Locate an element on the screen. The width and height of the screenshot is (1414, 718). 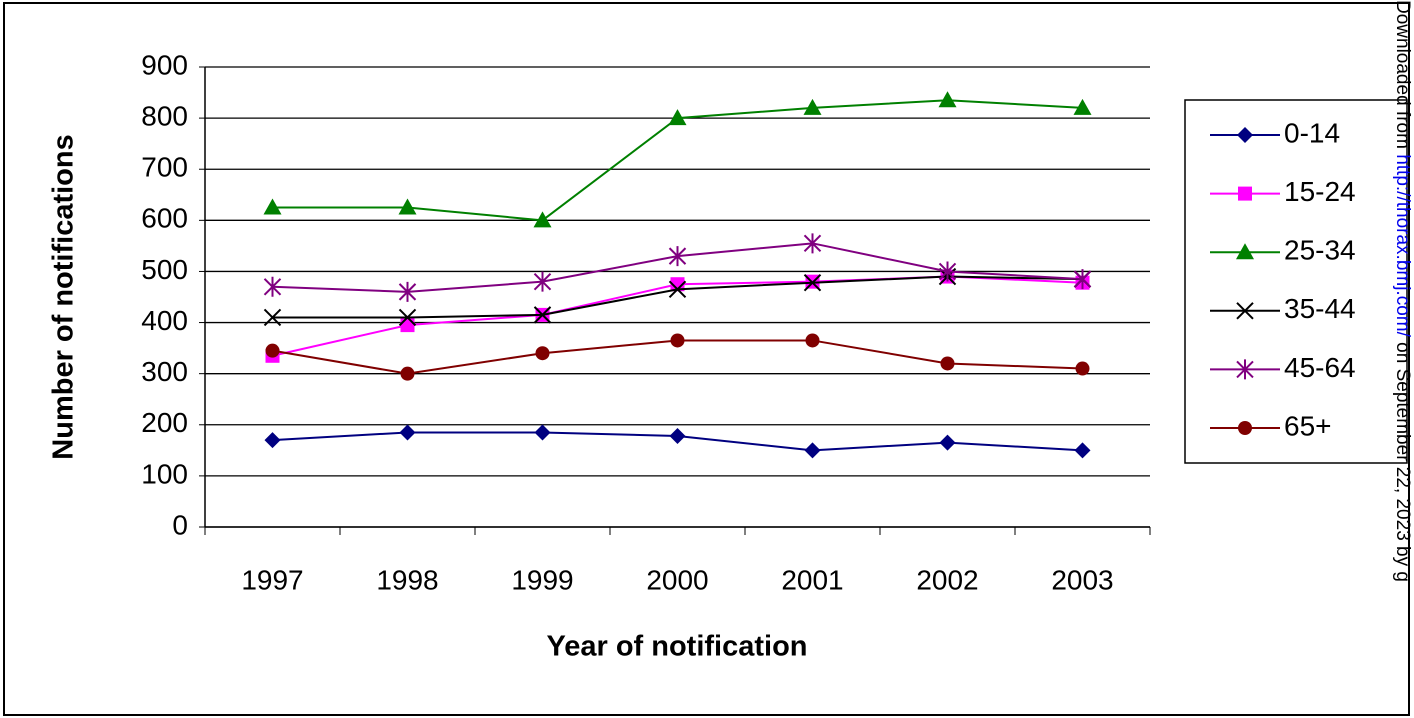
y-tick-label: 300 is located at coordinates (164, 371).